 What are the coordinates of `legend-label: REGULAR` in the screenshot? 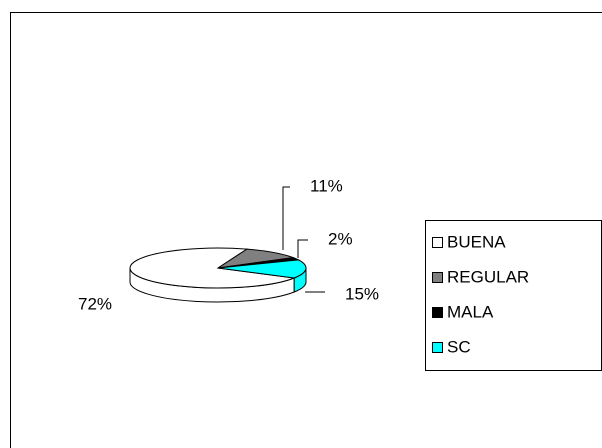 It's located at (488, 276).